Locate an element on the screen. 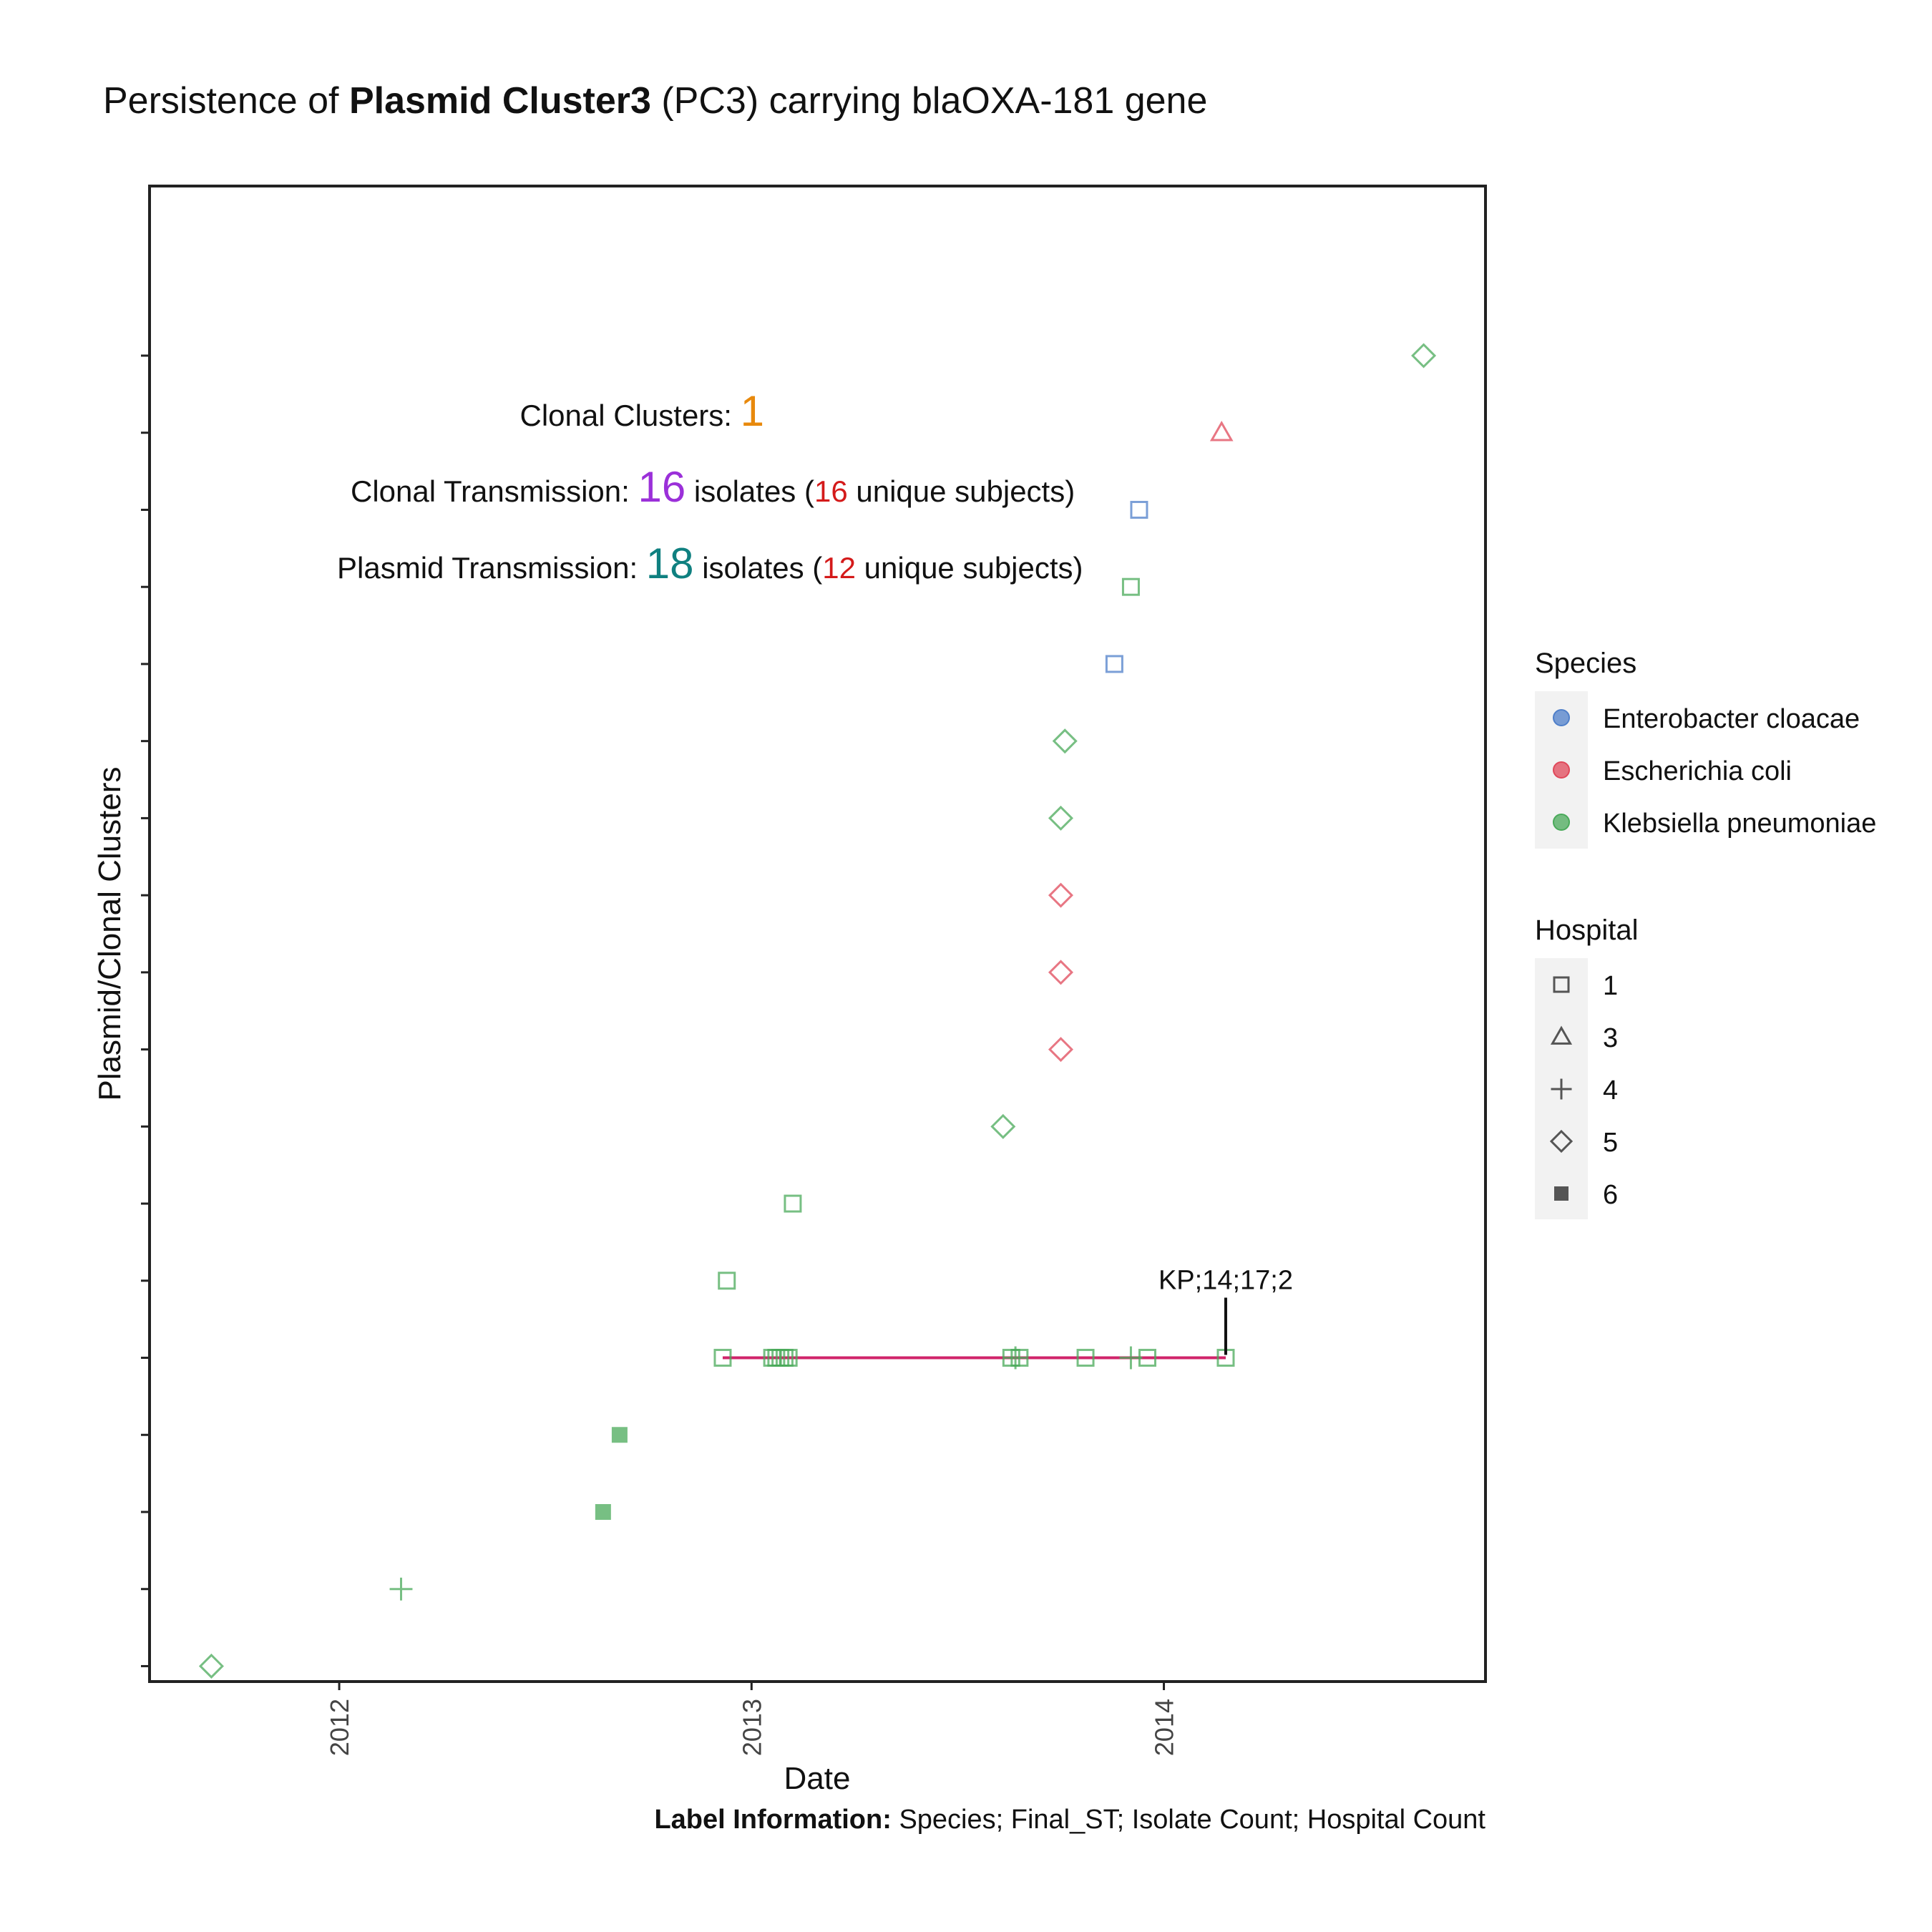 The width and height of the screenshot is (1932, 1932). clonal-clusters-annotation: Clonal Clusters: 1 is located at coordinates (642, 411).